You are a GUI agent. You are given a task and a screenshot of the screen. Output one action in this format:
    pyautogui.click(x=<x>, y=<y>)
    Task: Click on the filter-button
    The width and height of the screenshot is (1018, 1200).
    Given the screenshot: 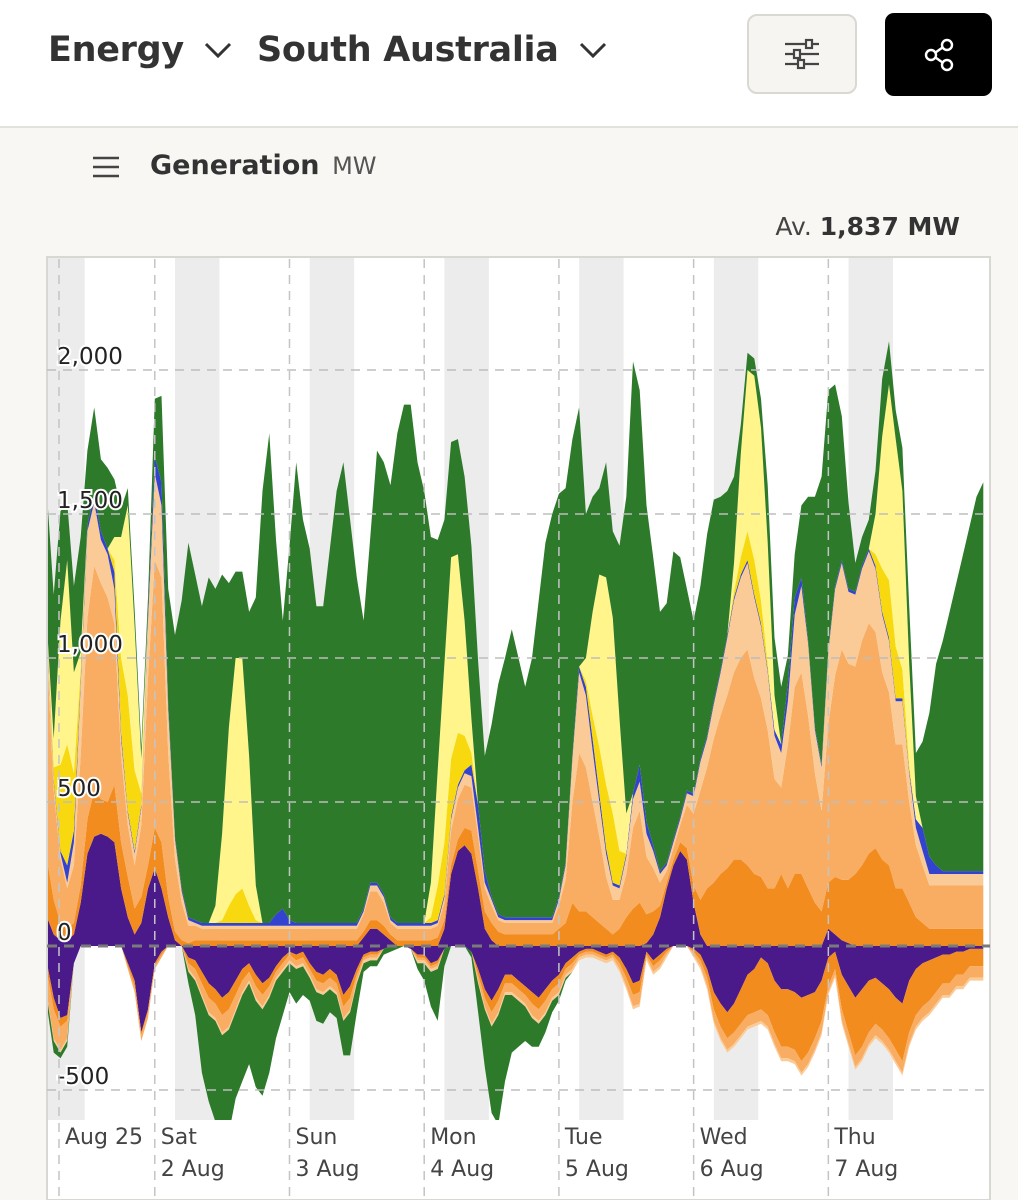 What is the action you would take?
    pyautogui.click(x=802, y=54)
    